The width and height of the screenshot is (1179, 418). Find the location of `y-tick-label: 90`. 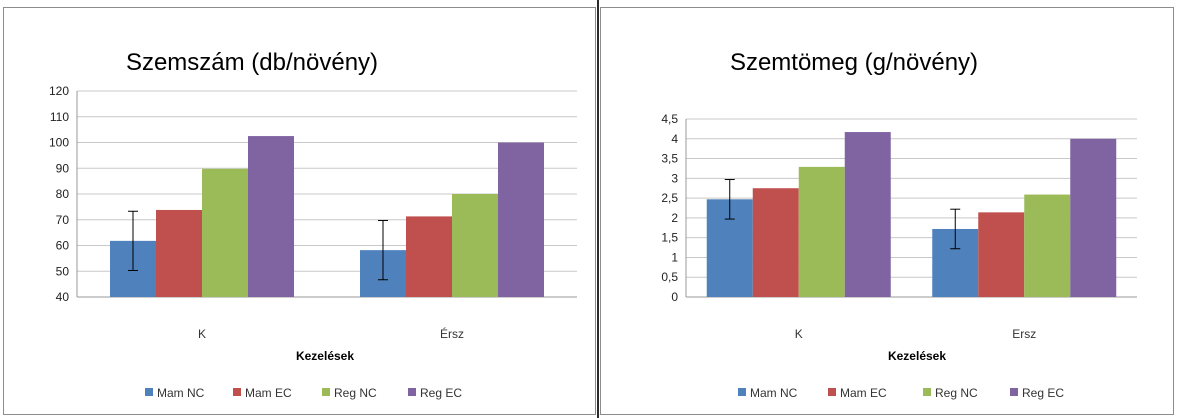

y-tick-label: 90 is located at coordinates (63, 168).